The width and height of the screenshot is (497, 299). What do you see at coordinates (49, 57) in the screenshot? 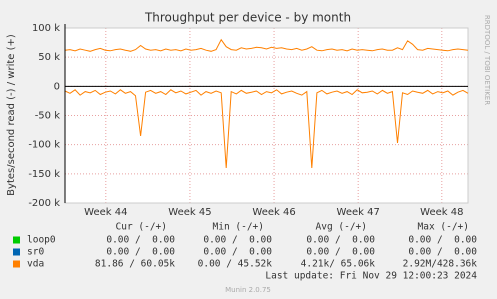
I see `y-tick-label: 50 k` at bounding box center [49, 57].